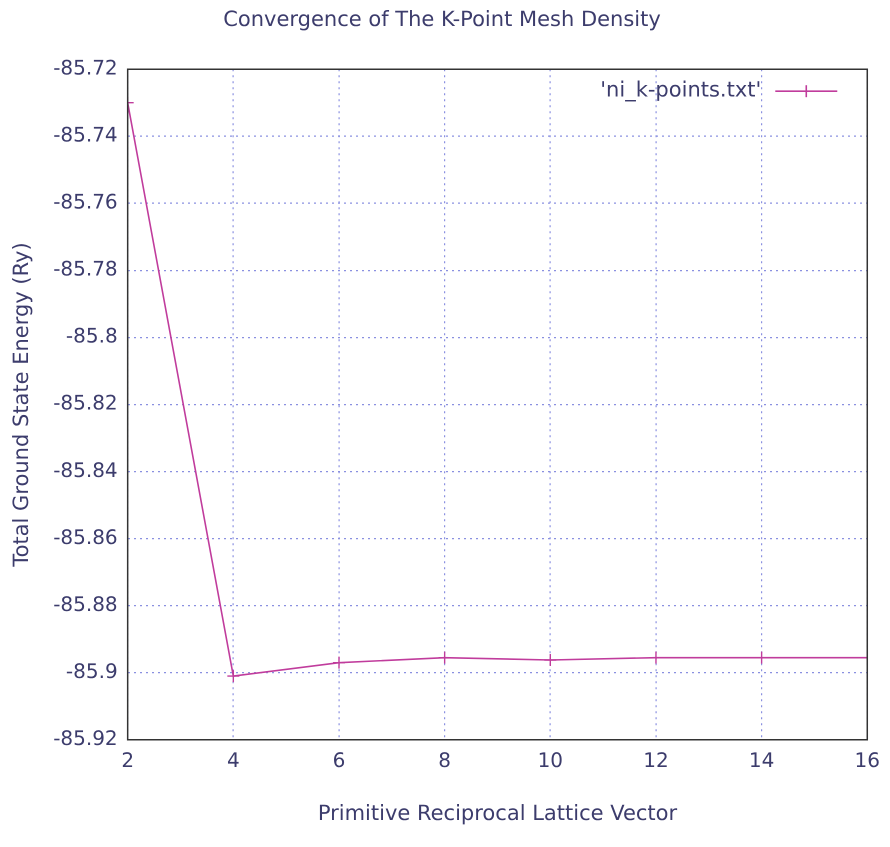 The width and height of the screenshot is (890, 847). I want to click on y-tick-label: -85.92, so click(85, 738).